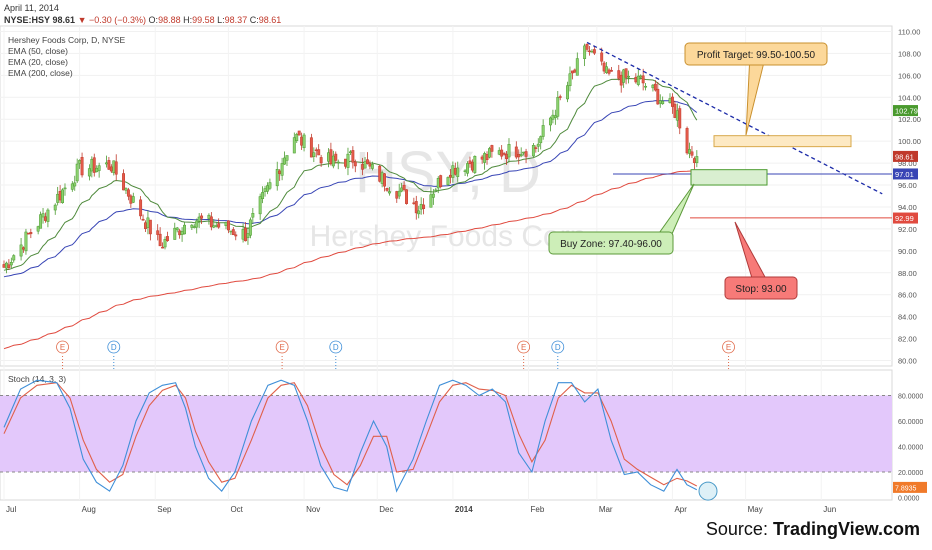 The width and height of the screenshot is (932, 550). Describe the element at coordinates (169, 20) in the screenshot. I see `ohlc-open-value: 98.88` at that location.